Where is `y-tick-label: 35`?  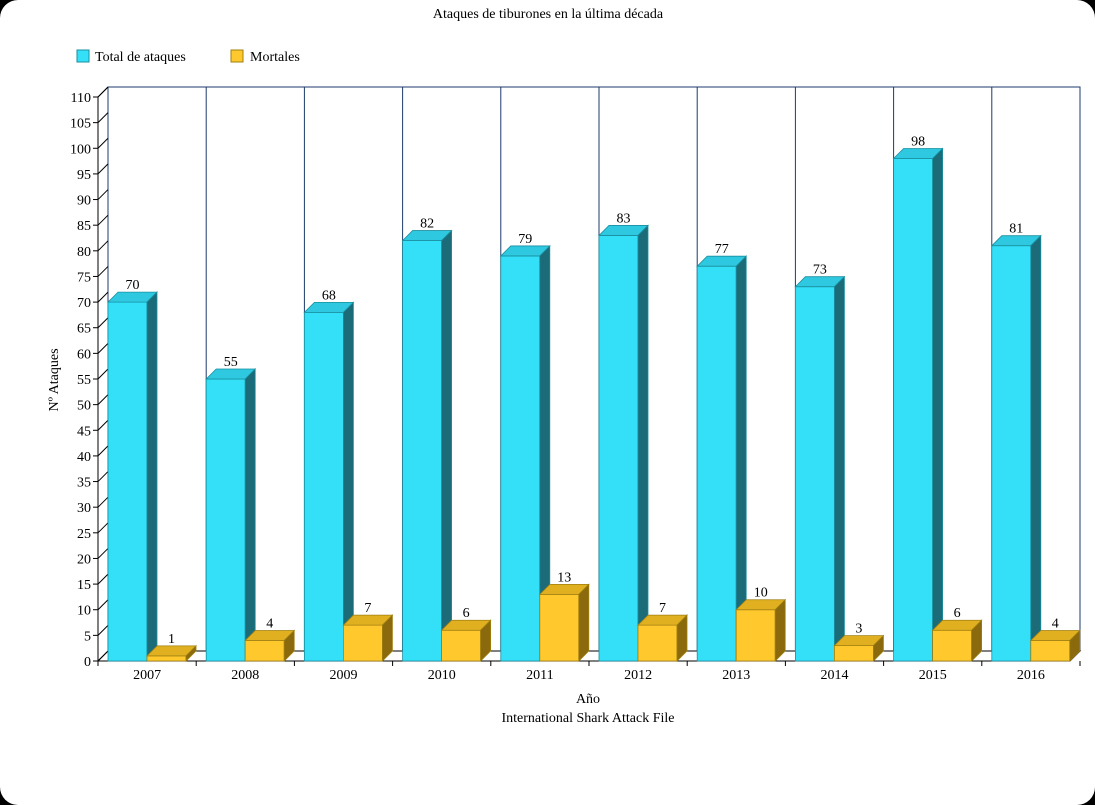 y-tick-label: 35 is located at coordinates (84, 483).